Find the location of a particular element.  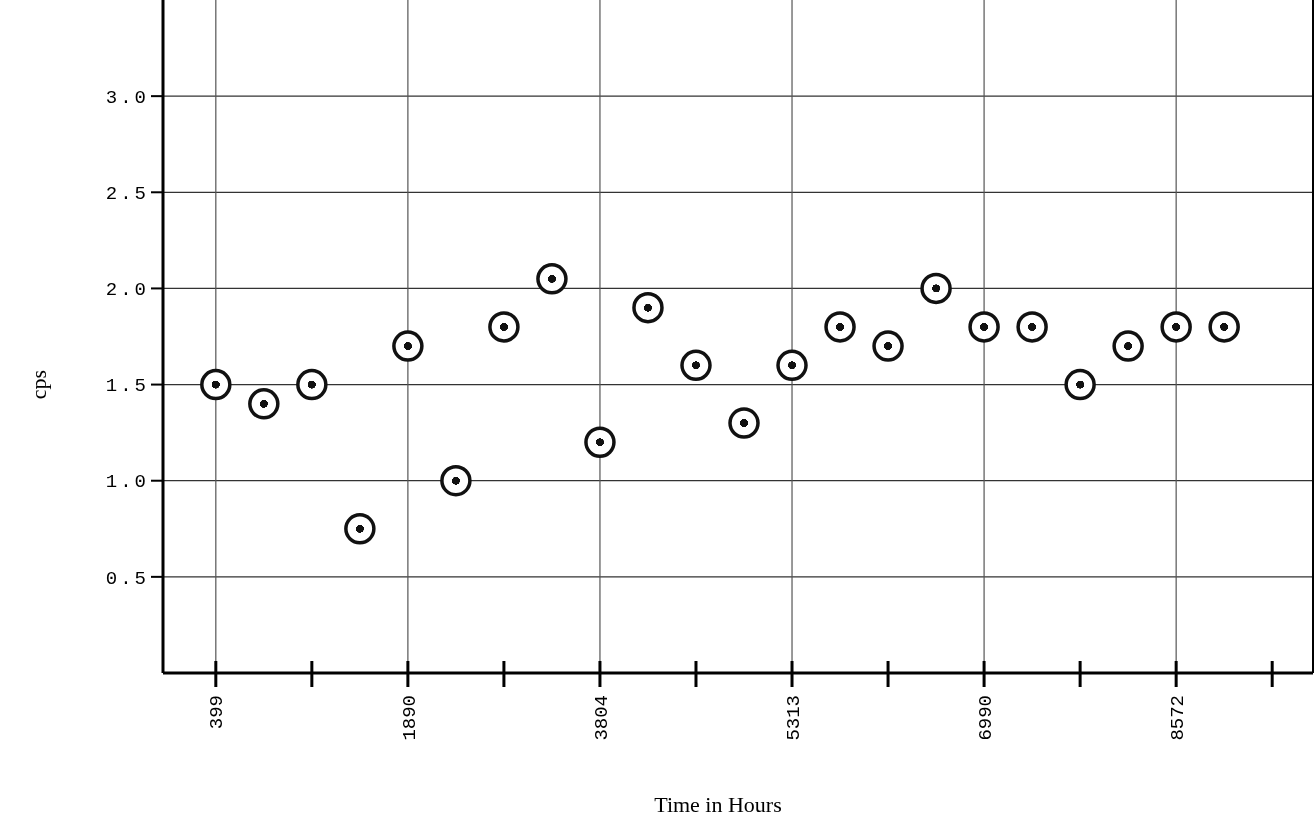

x-tick-label: 8572 is located at coordinates (1177, 718).